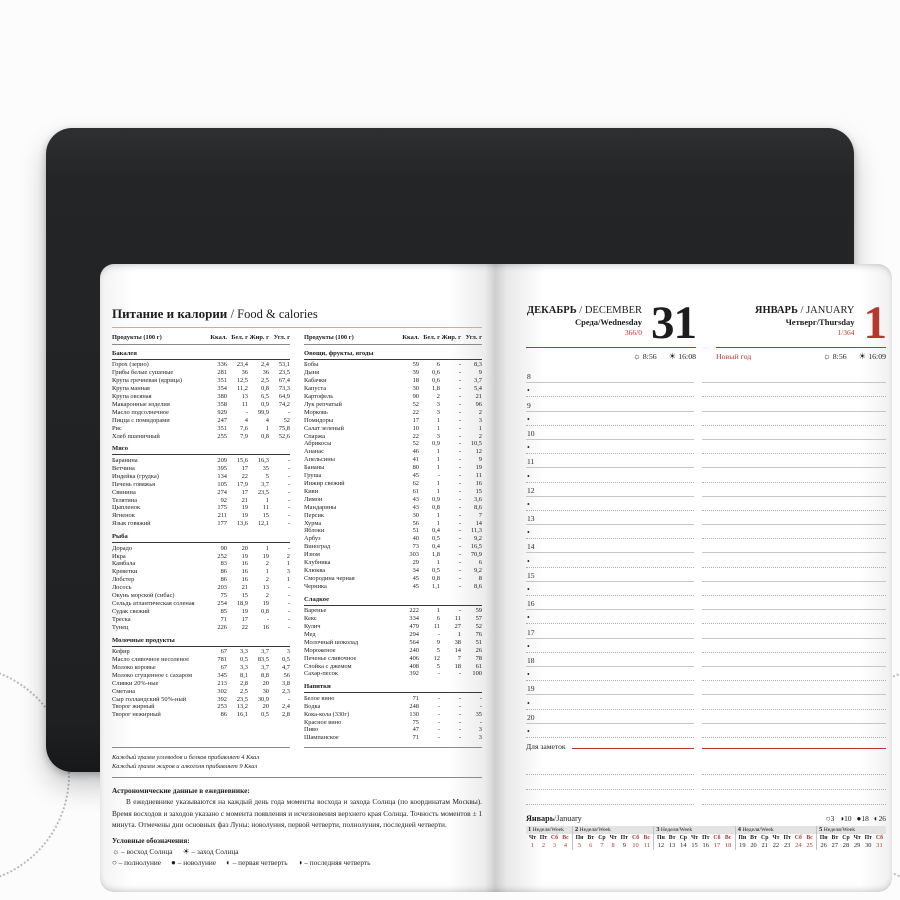 This screenshot has height=900, width=900. What do you see at coordinates (323, 722) in the screenshot?
I see `food-name: Красное вино` at bounding box center [323, 722].